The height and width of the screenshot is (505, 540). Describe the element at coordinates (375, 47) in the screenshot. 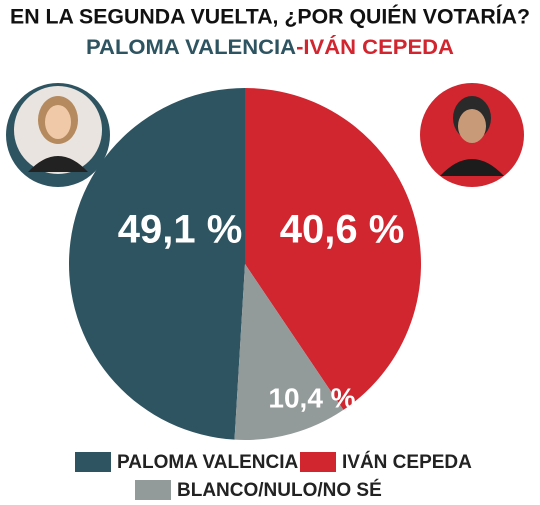

I see `subtitle-part: -IVÁN CEPEDA` at that location.